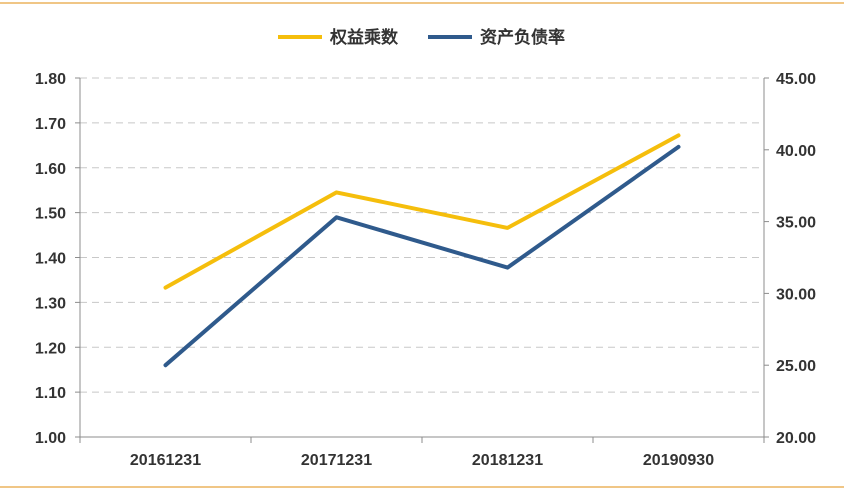  I want to click on legend-label: 资产负债率, so click(522, 37).